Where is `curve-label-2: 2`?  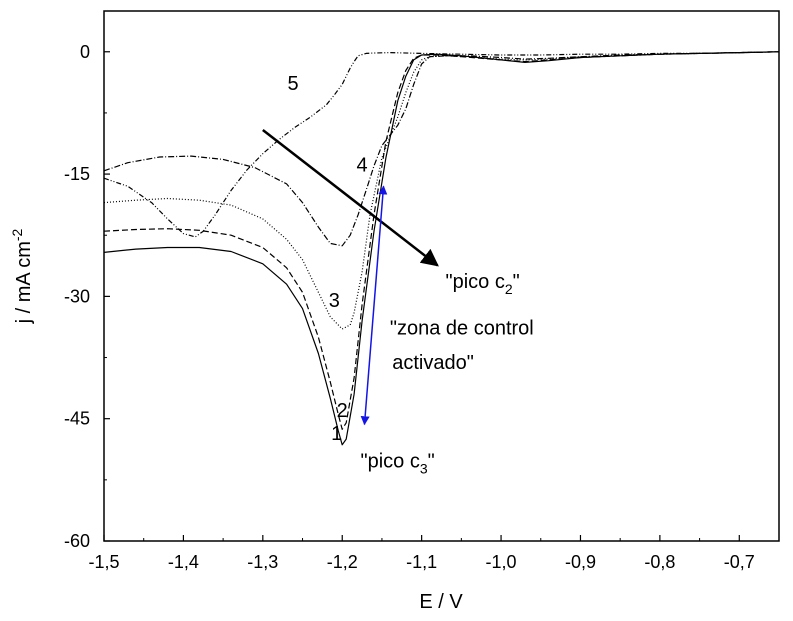
curve-label-2: 2 is located at coordinates (342, 411).